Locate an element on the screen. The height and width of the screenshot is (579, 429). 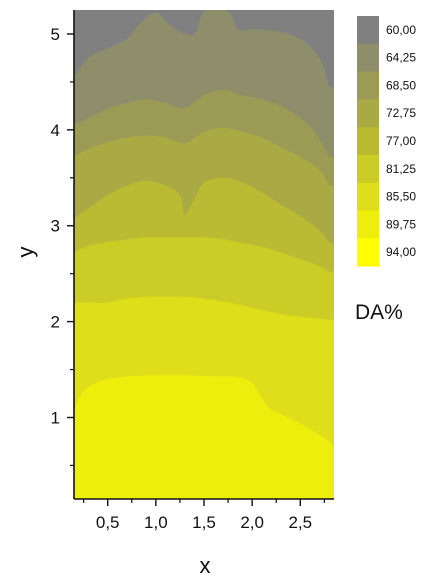
y-axis-title: y is located at coordinates (25, 252).